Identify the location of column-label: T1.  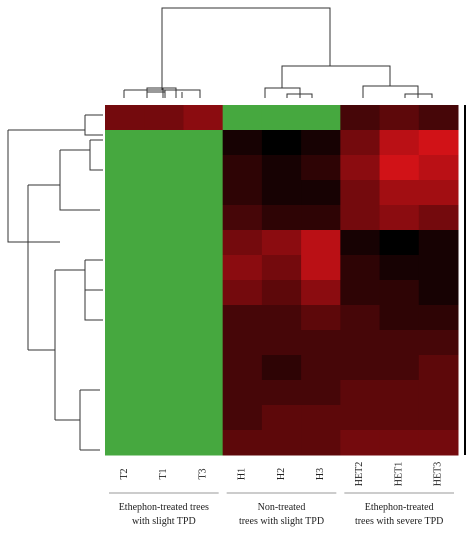
(163, 473).